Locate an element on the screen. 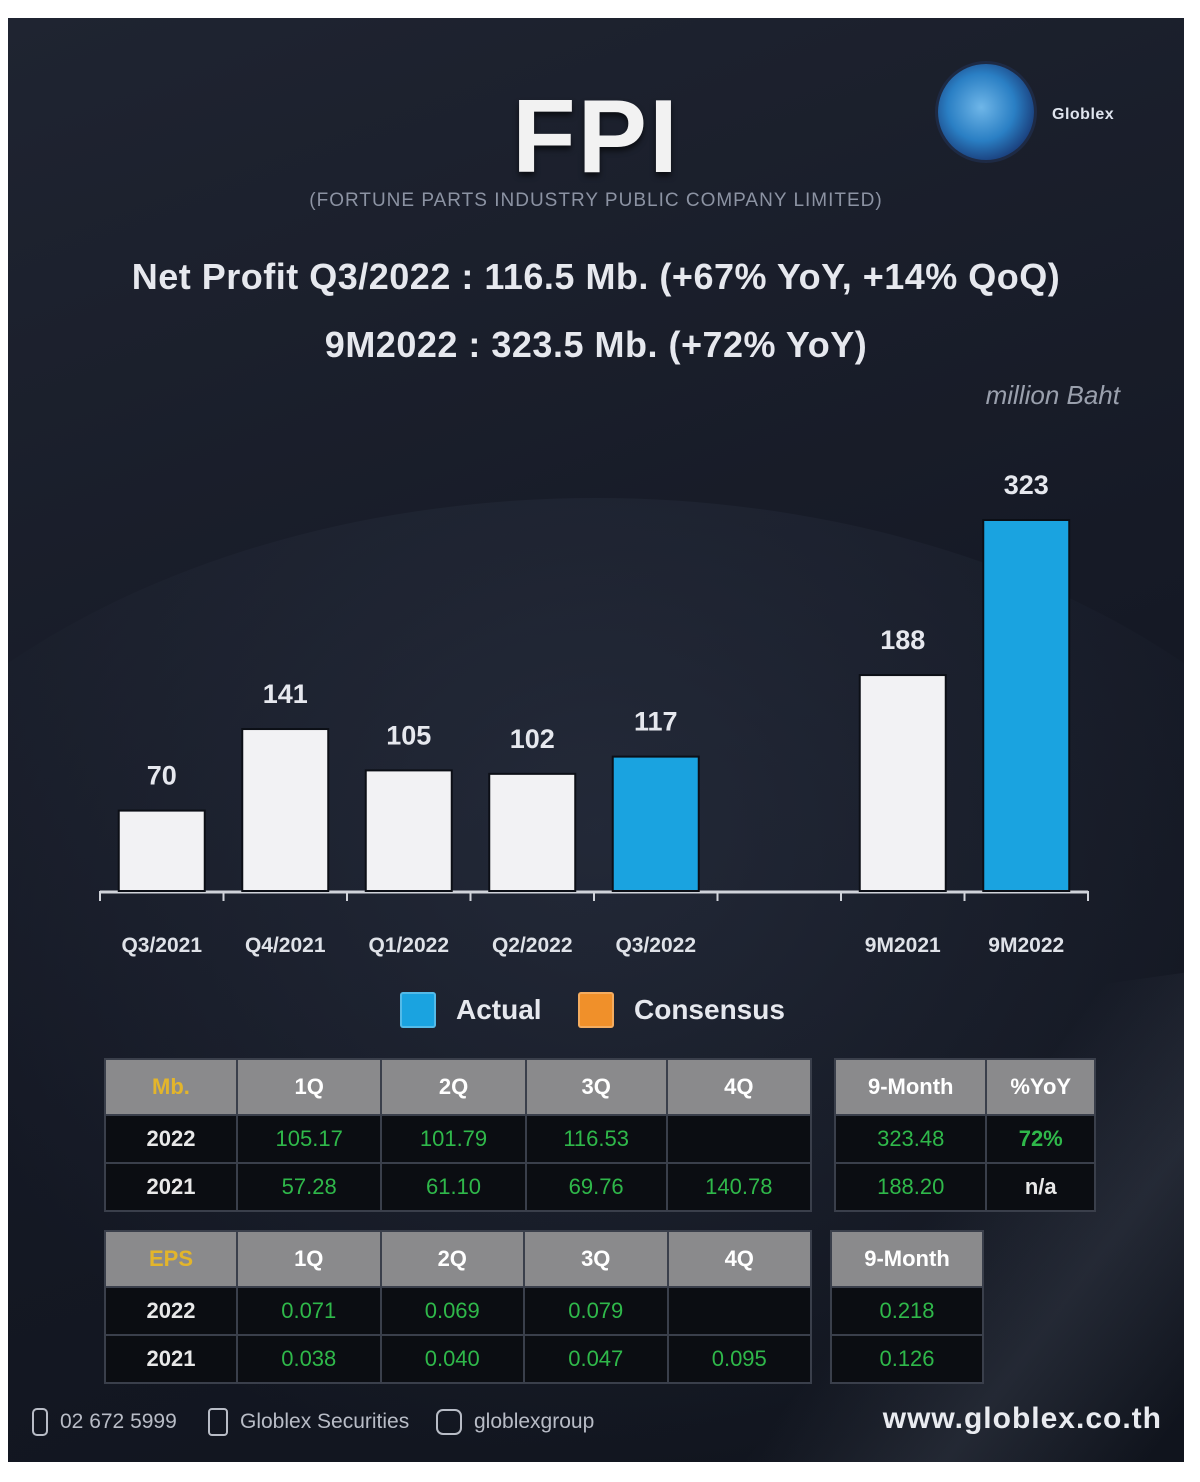  table-cell: 0.079 is located at coordinates (596, 1311).